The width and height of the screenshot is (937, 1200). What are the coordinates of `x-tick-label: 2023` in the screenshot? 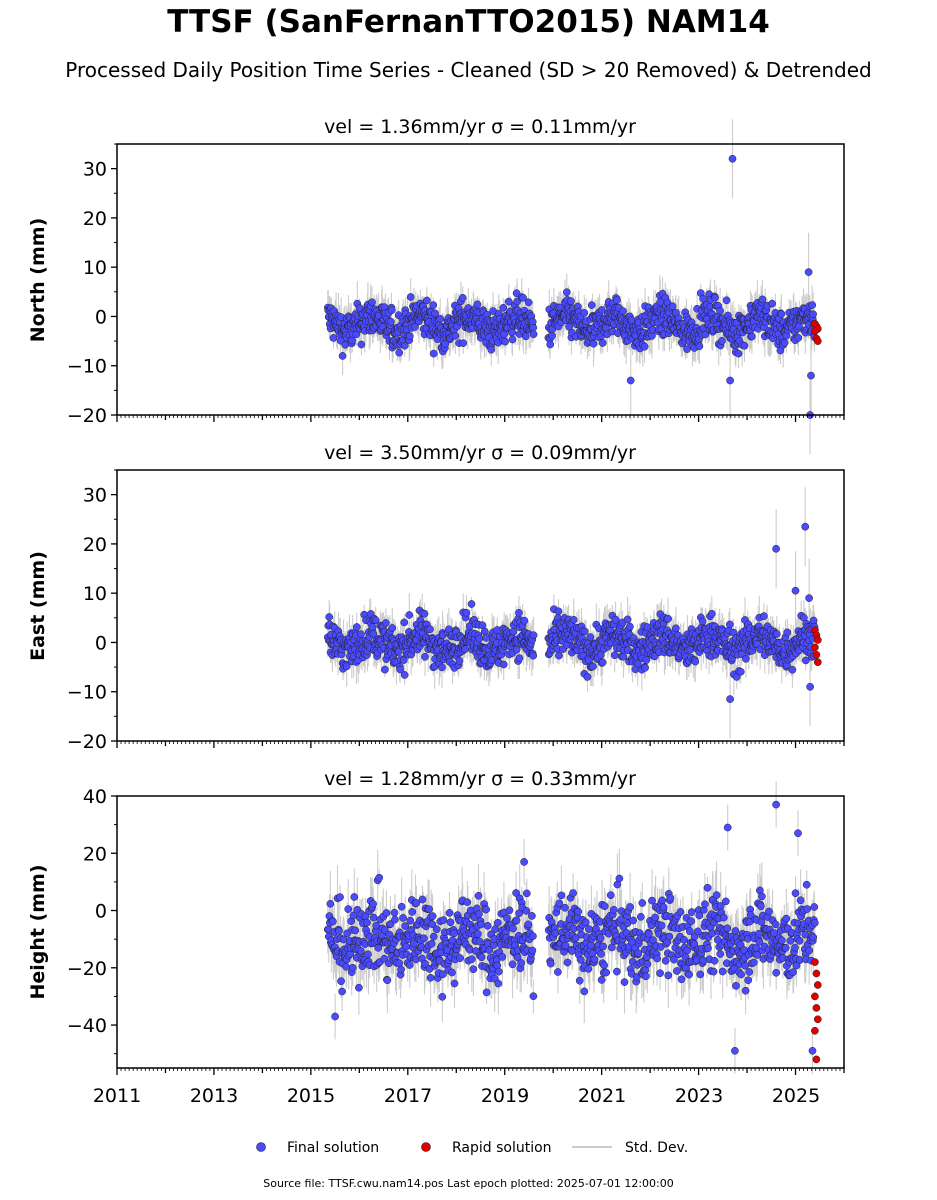 It's located at (699, 1096).